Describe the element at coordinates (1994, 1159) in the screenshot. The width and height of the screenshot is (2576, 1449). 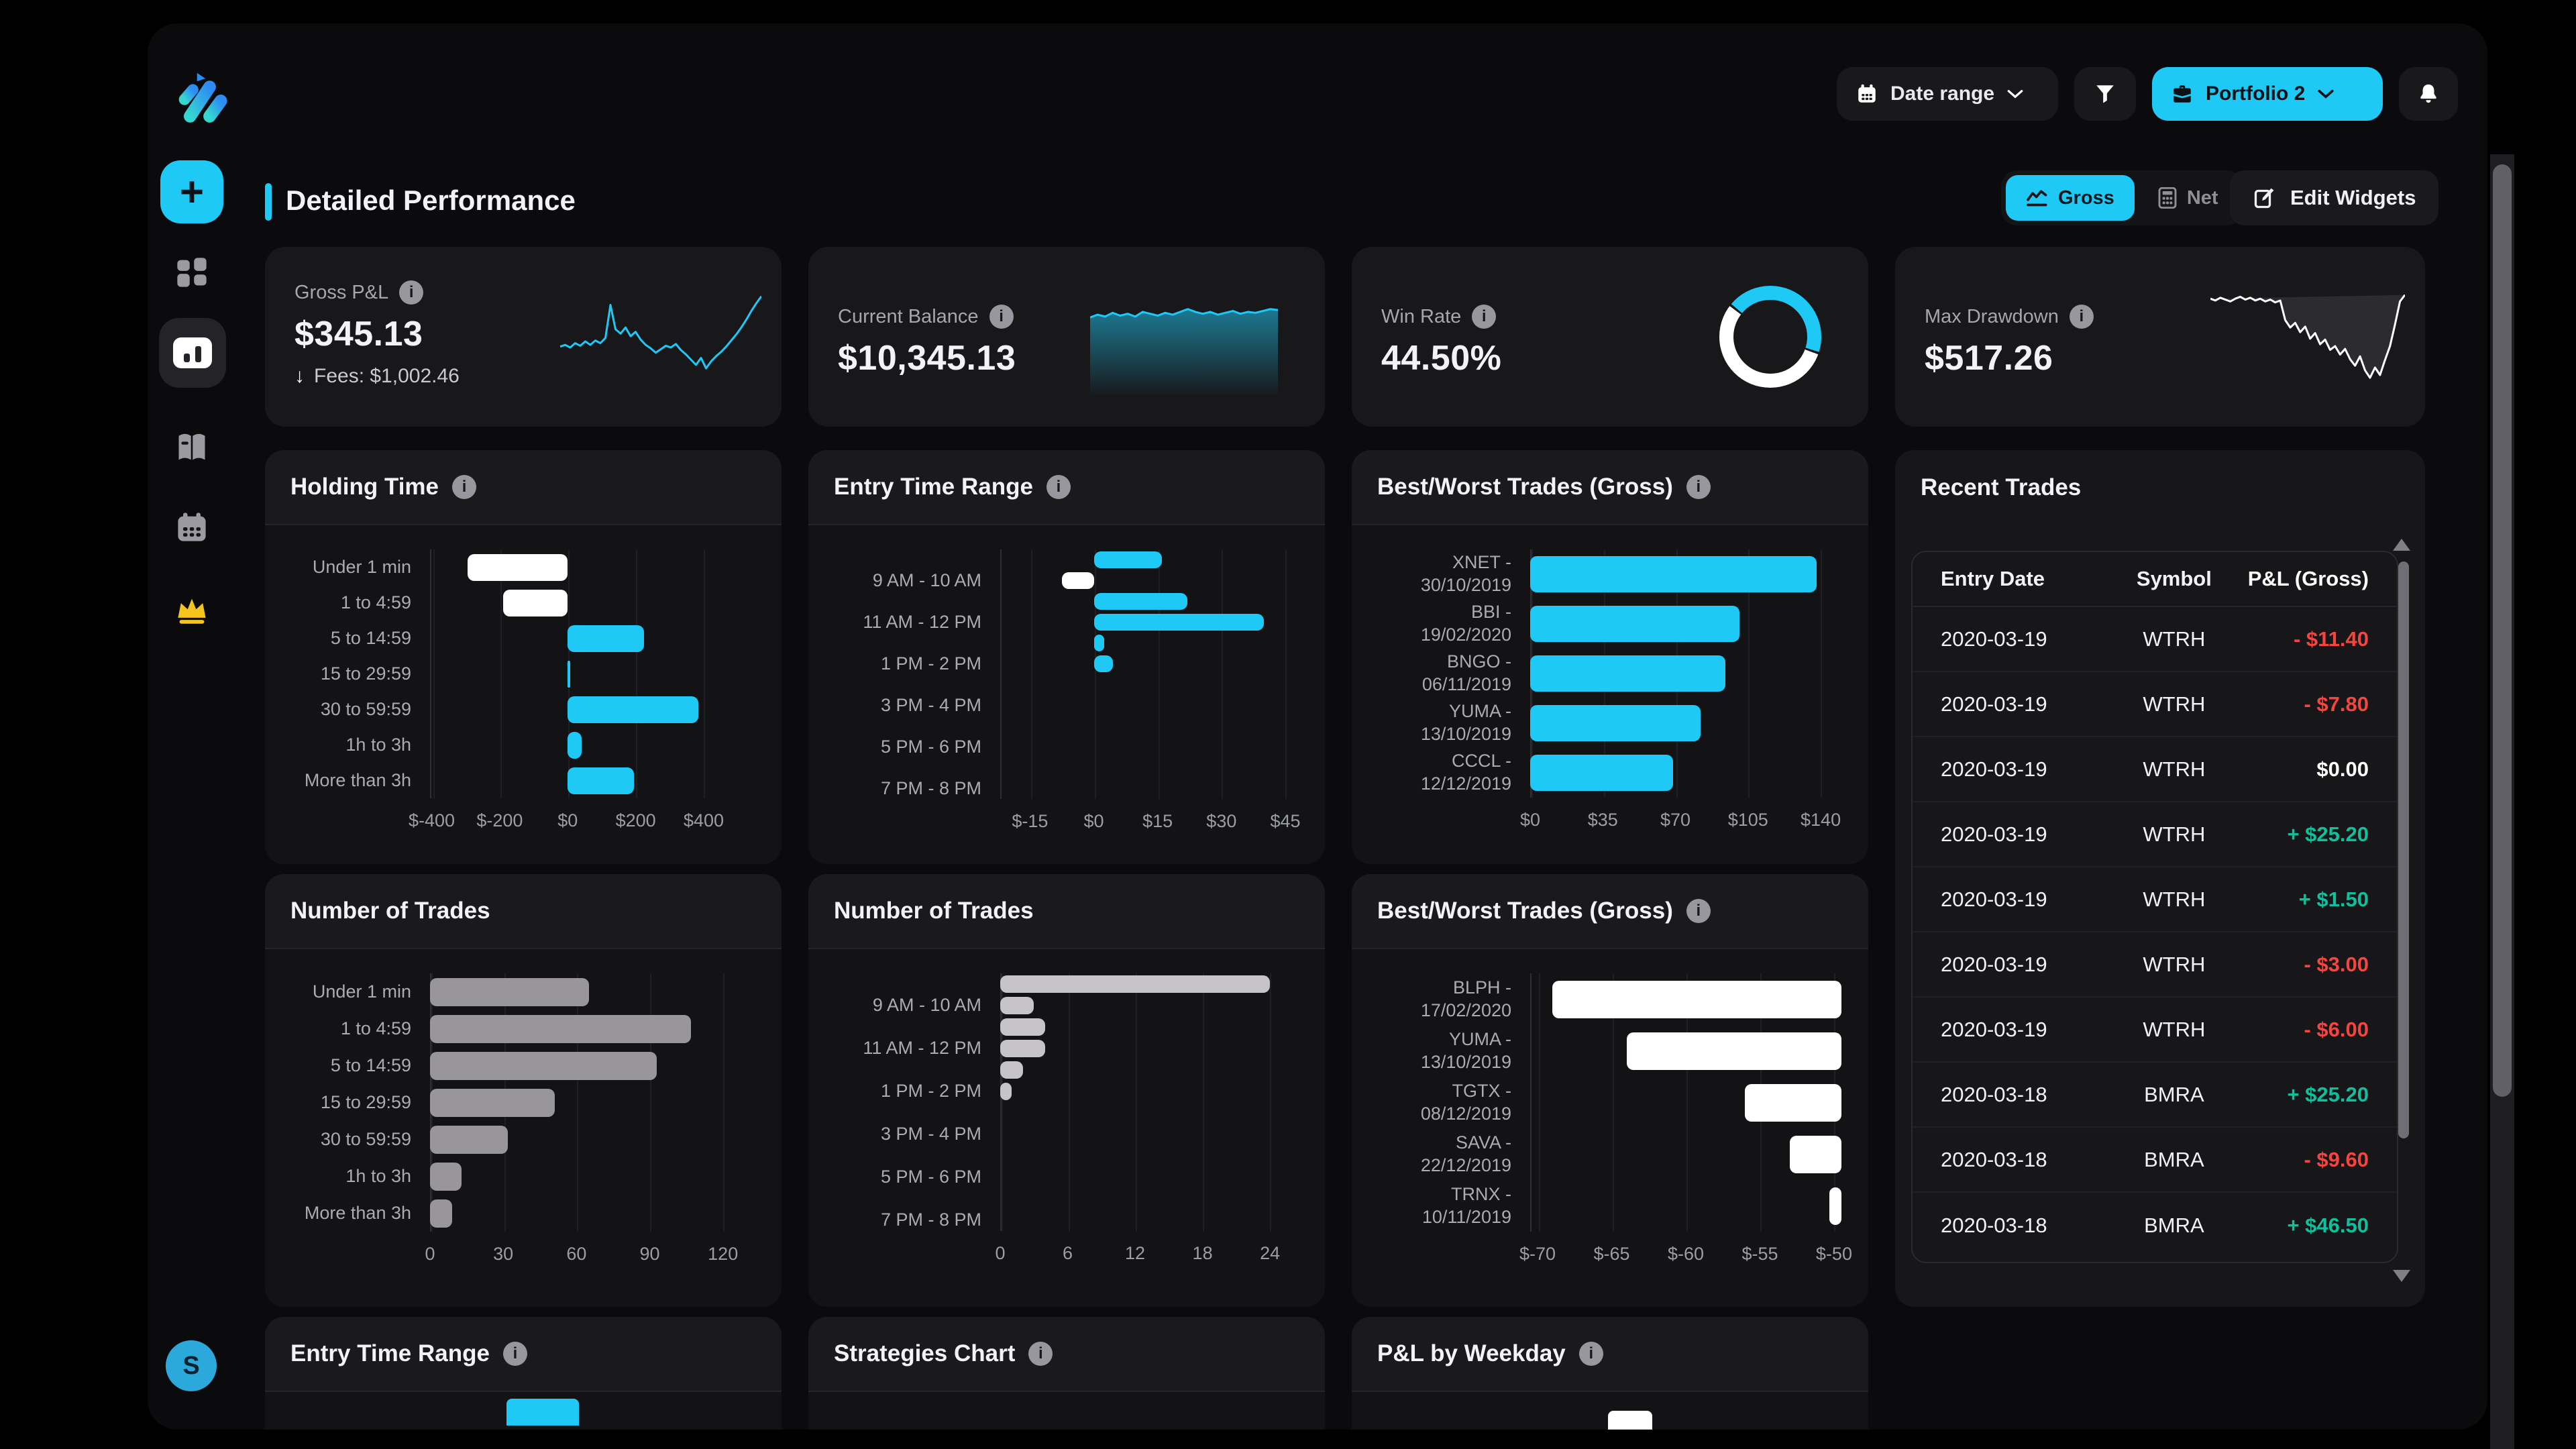
I see `cell-entry-date: 2020-03-18` at that location.